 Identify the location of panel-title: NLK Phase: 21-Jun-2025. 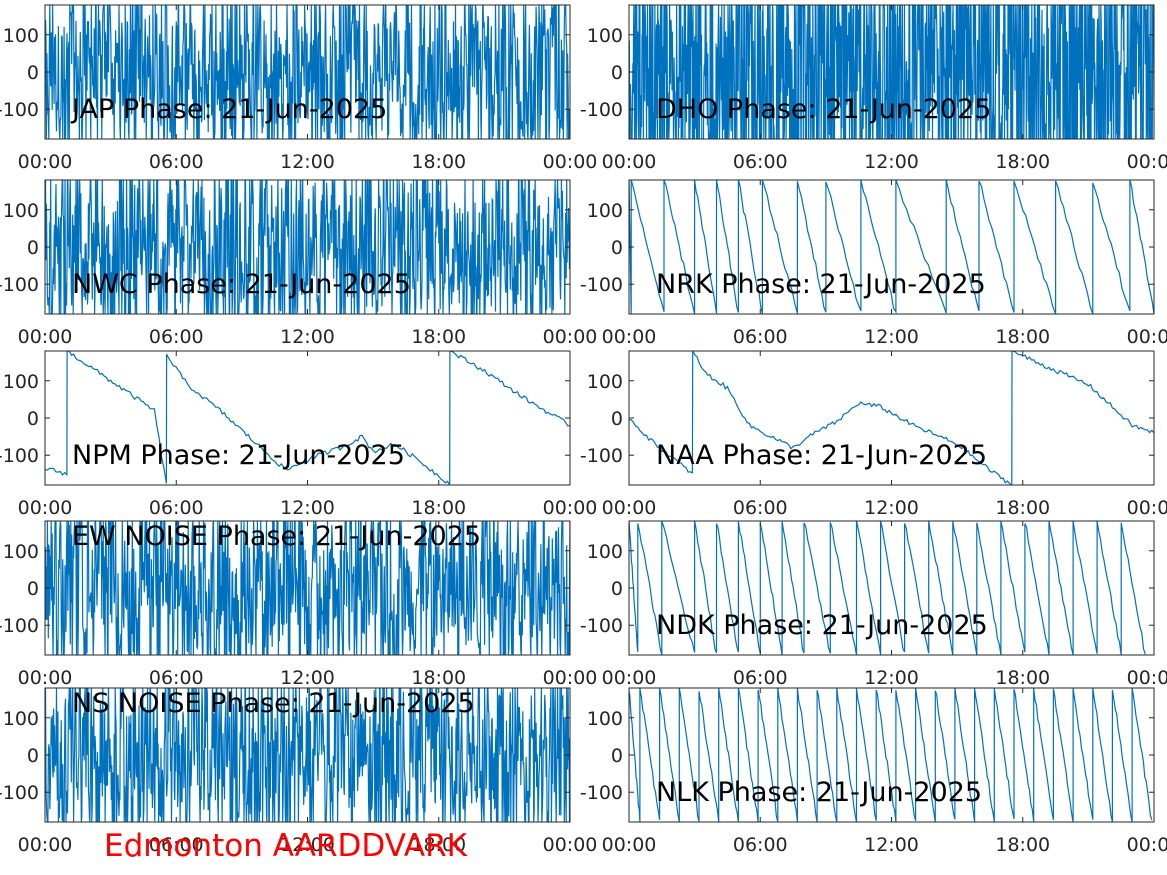
(819, 792).